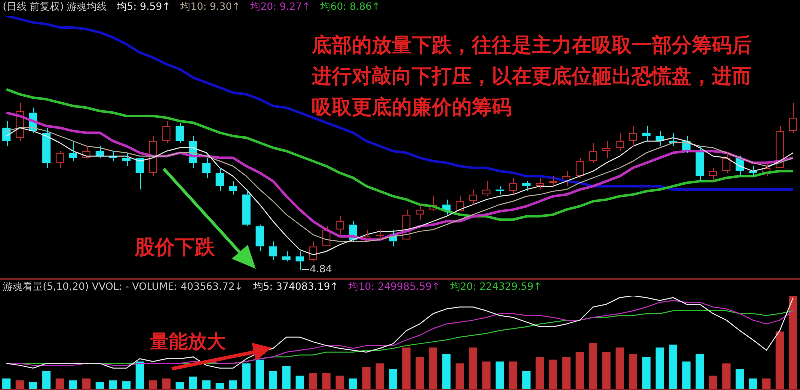  What do you see at coordinates (394, 287) in the screenshot?
I see `text: 均10: 249985.59↑` at bounding box center [394, 287].